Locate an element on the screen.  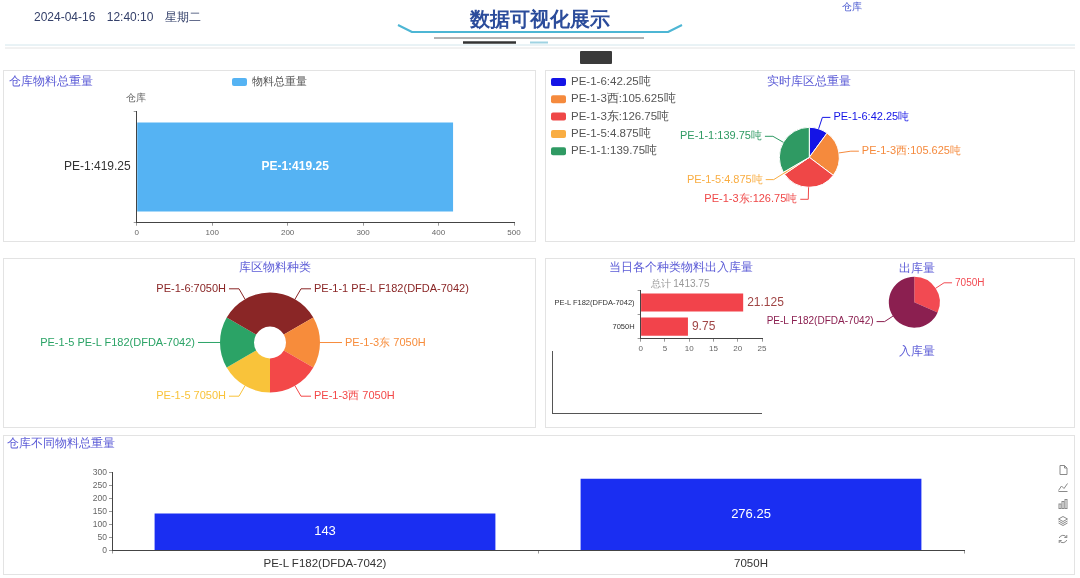
data-label: 9.75 is located at coordinates (703, 325).